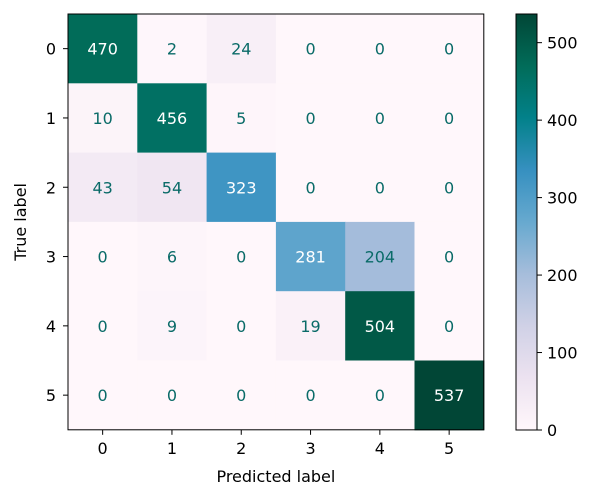 The height and width of the screenshot is (502, 597). I want to click on x-axis-ticks: 0 1 2 3 4 5, so click(276, 443).